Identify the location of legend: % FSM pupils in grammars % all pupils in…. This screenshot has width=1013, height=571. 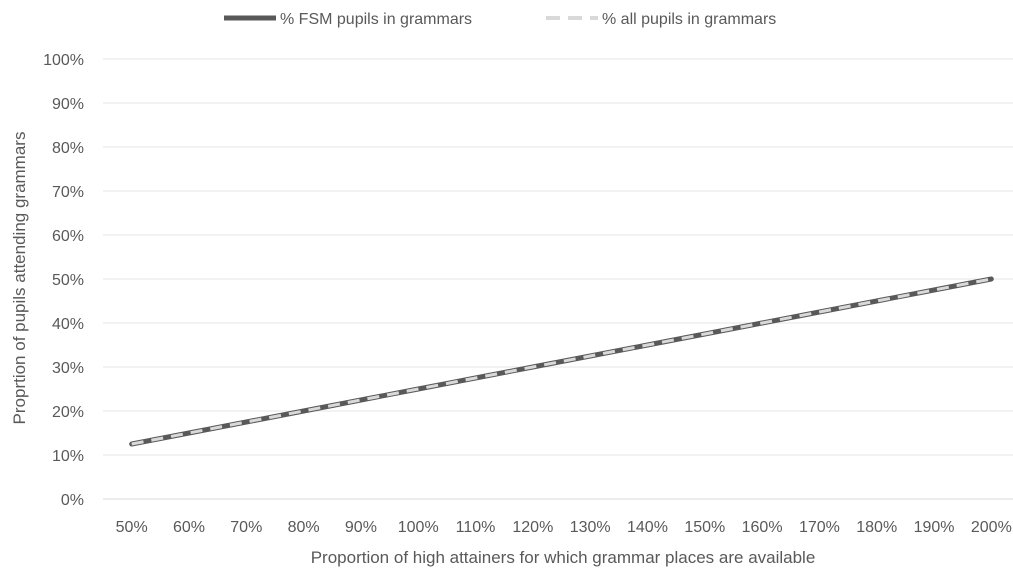
(500, 19).